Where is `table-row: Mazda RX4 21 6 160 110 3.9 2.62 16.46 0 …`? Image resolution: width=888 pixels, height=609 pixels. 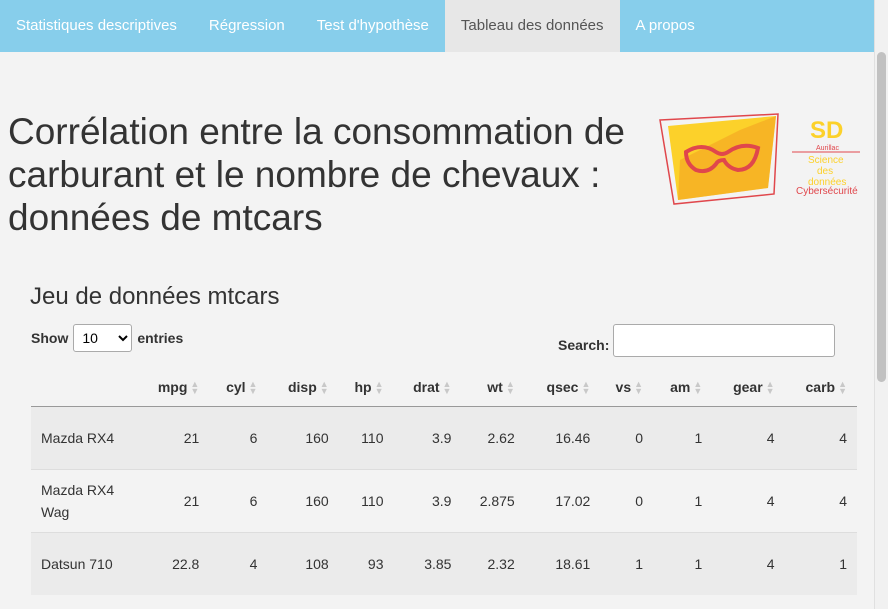
table-row: Mazda RX4 21 6 160 110 3.9 2.62 16.46 0 … is located at coordinates (444, 438).